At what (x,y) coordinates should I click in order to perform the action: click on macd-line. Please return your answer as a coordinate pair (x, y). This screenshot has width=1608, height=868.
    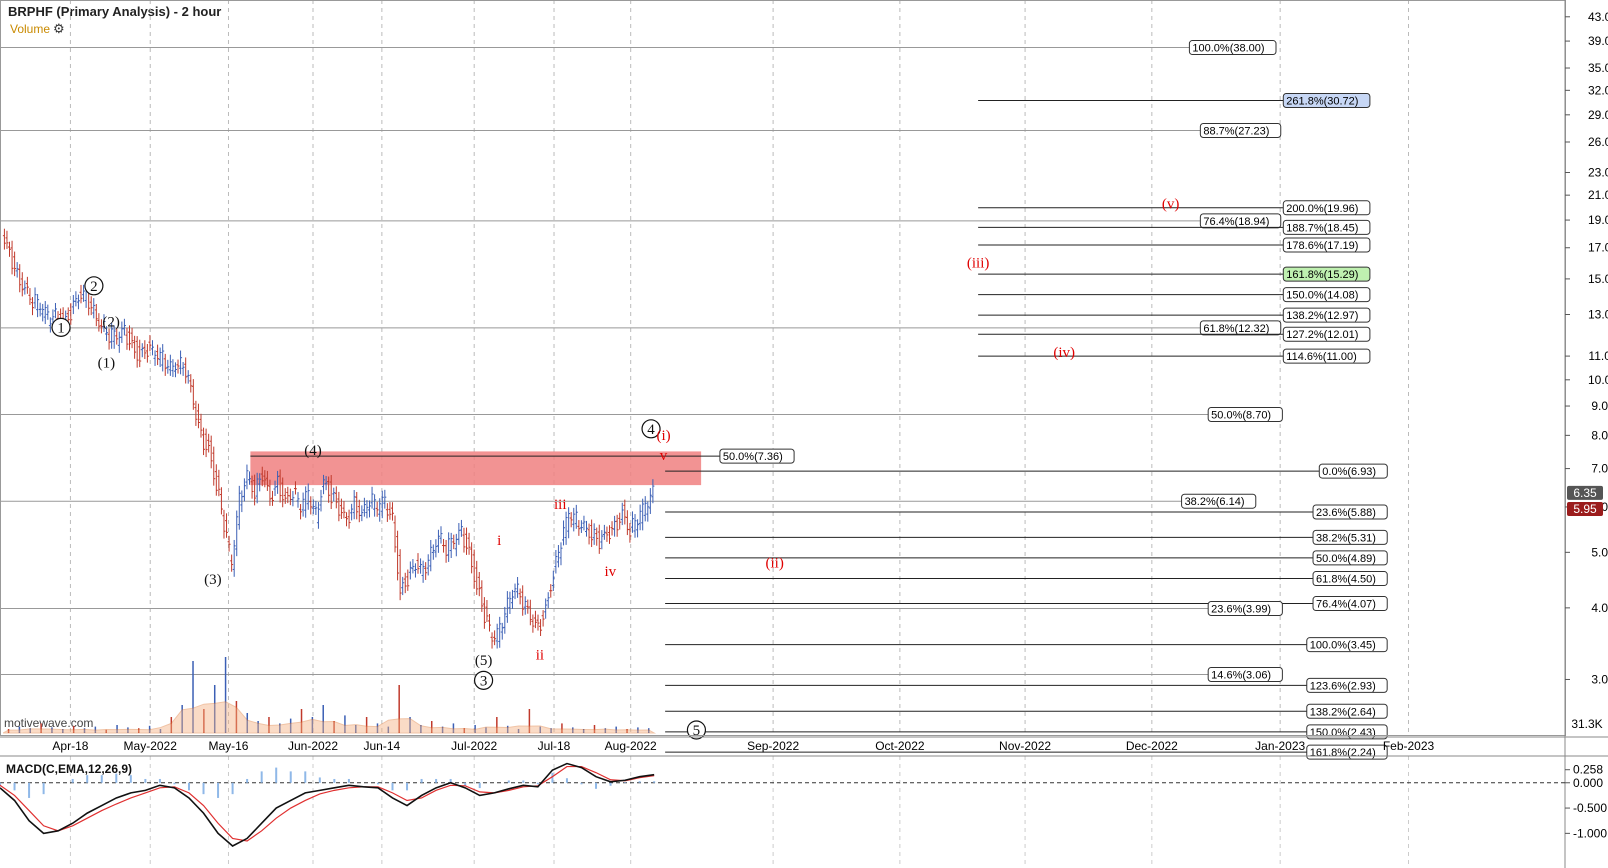
    Looking at the image, I should click on (327, 804).